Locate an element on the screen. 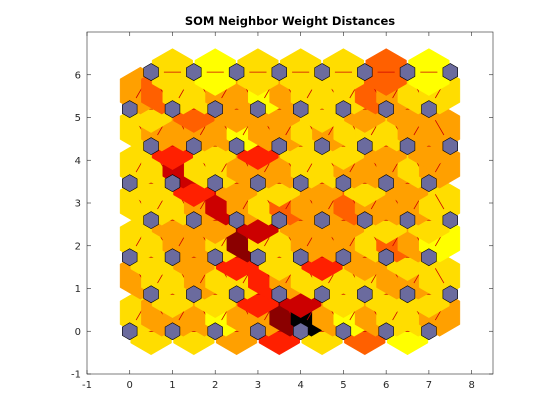 The height and width of the screenshot is (420, 560). x-tick-label: -1 is located at coordinates (87, 385).